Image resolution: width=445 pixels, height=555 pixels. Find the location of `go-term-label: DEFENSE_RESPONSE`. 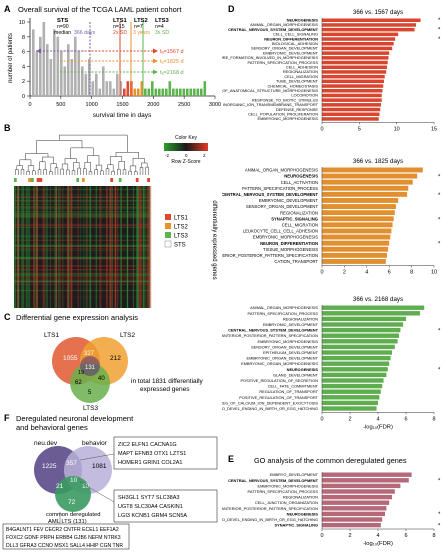

go-term-label: DEFENSE_RESPONSE is located at coordinates (297, 109).